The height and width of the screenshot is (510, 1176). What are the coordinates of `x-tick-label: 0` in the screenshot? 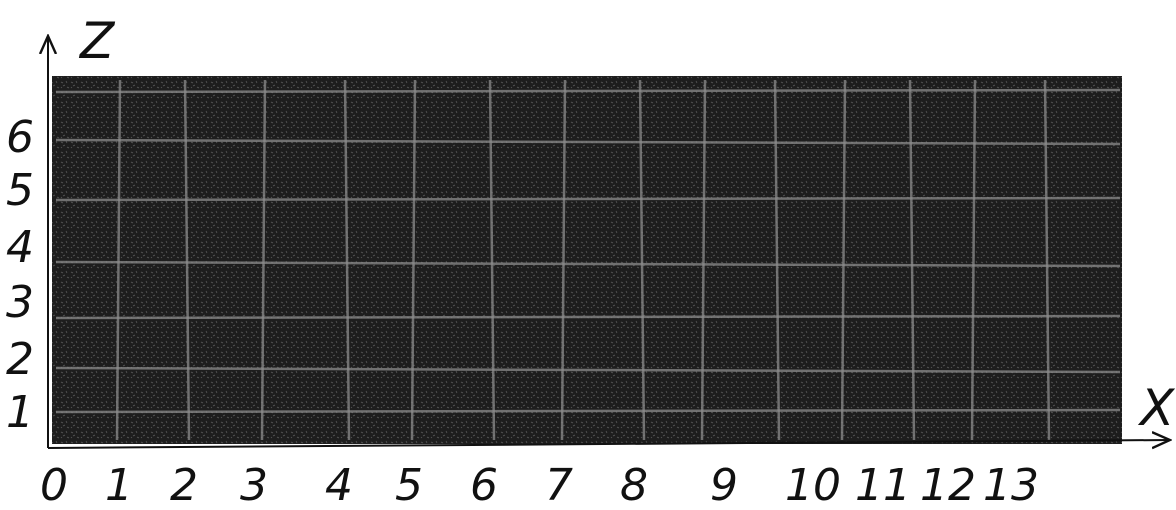 It's located at (54, 485).